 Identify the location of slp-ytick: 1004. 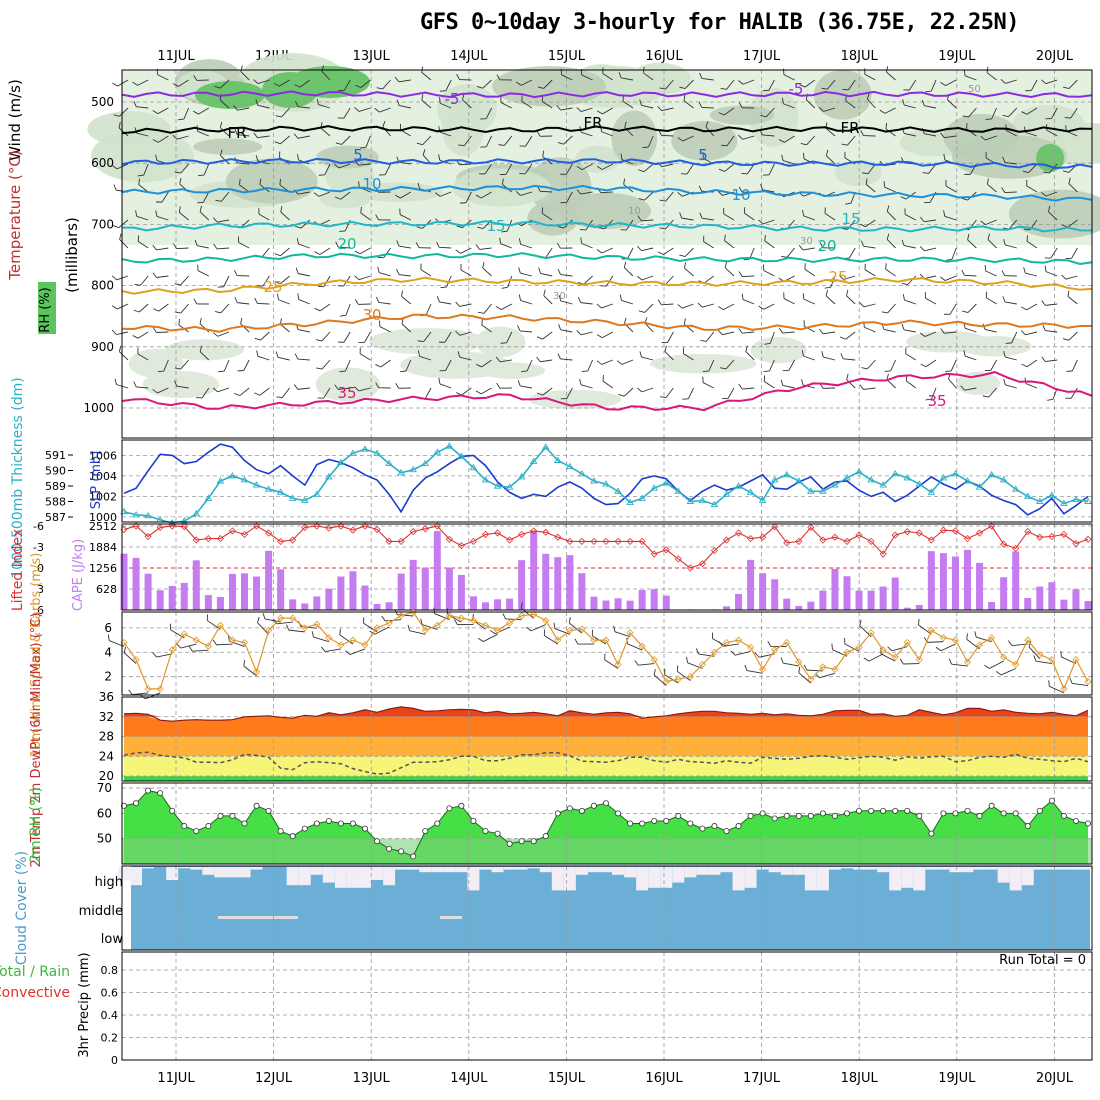
(103, 476).